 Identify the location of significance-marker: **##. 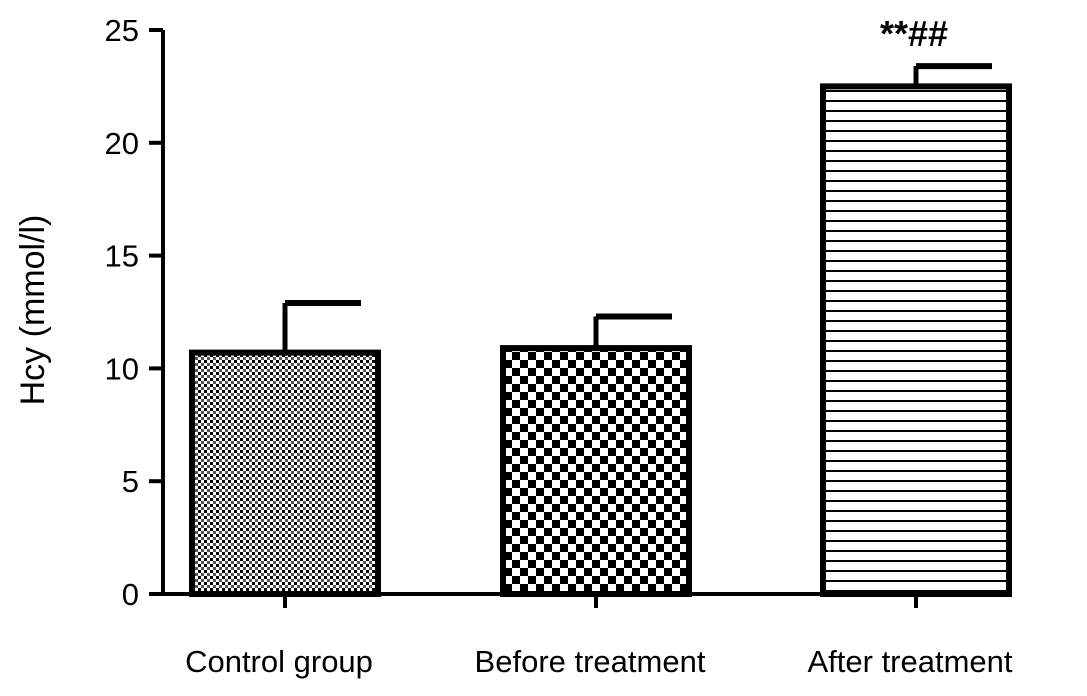
(914, 33).